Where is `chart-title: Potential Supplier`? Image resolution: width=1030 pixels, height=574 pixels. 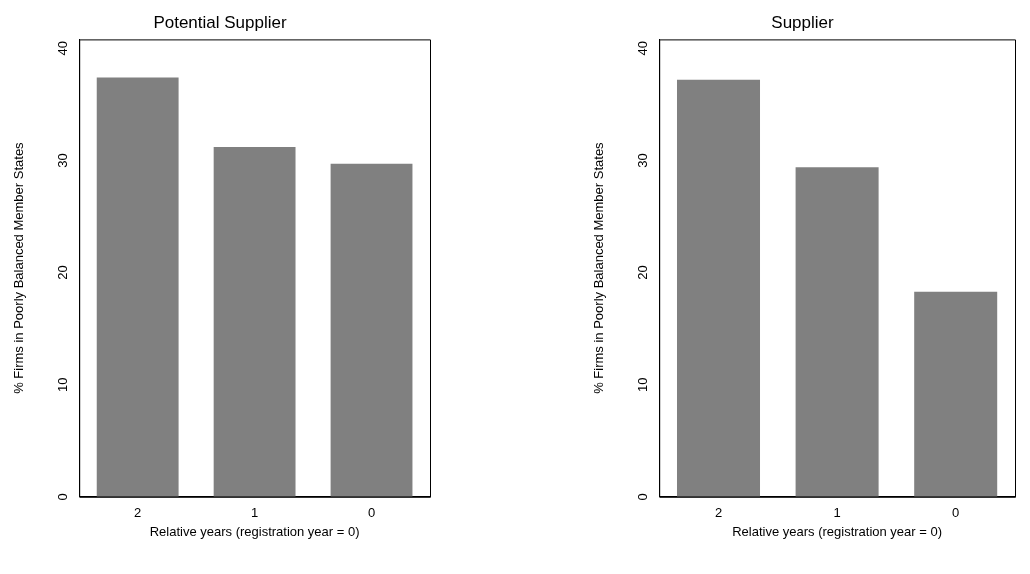
chart-title: Potential Supplier is located at coordinates (220, 22).